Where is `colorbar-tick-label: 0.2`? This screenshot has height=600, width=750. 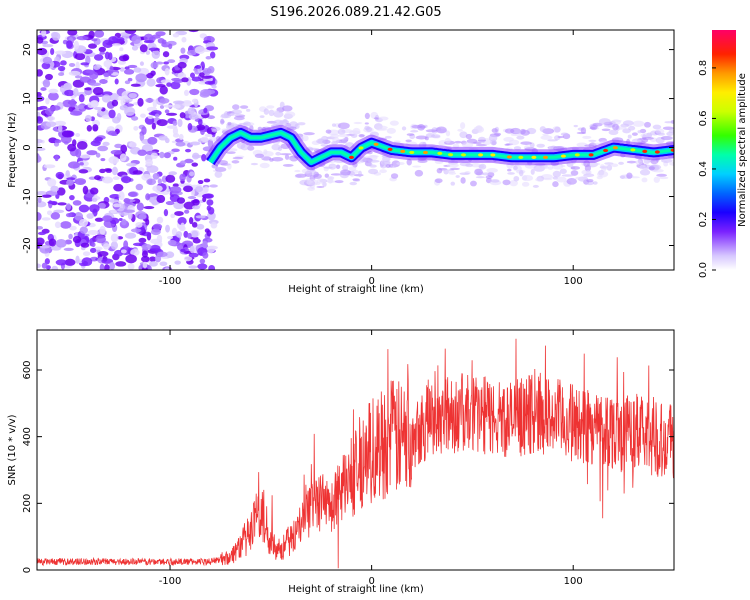
colorbar-tick-label: 0.2 is located at coordinates (703, 220).